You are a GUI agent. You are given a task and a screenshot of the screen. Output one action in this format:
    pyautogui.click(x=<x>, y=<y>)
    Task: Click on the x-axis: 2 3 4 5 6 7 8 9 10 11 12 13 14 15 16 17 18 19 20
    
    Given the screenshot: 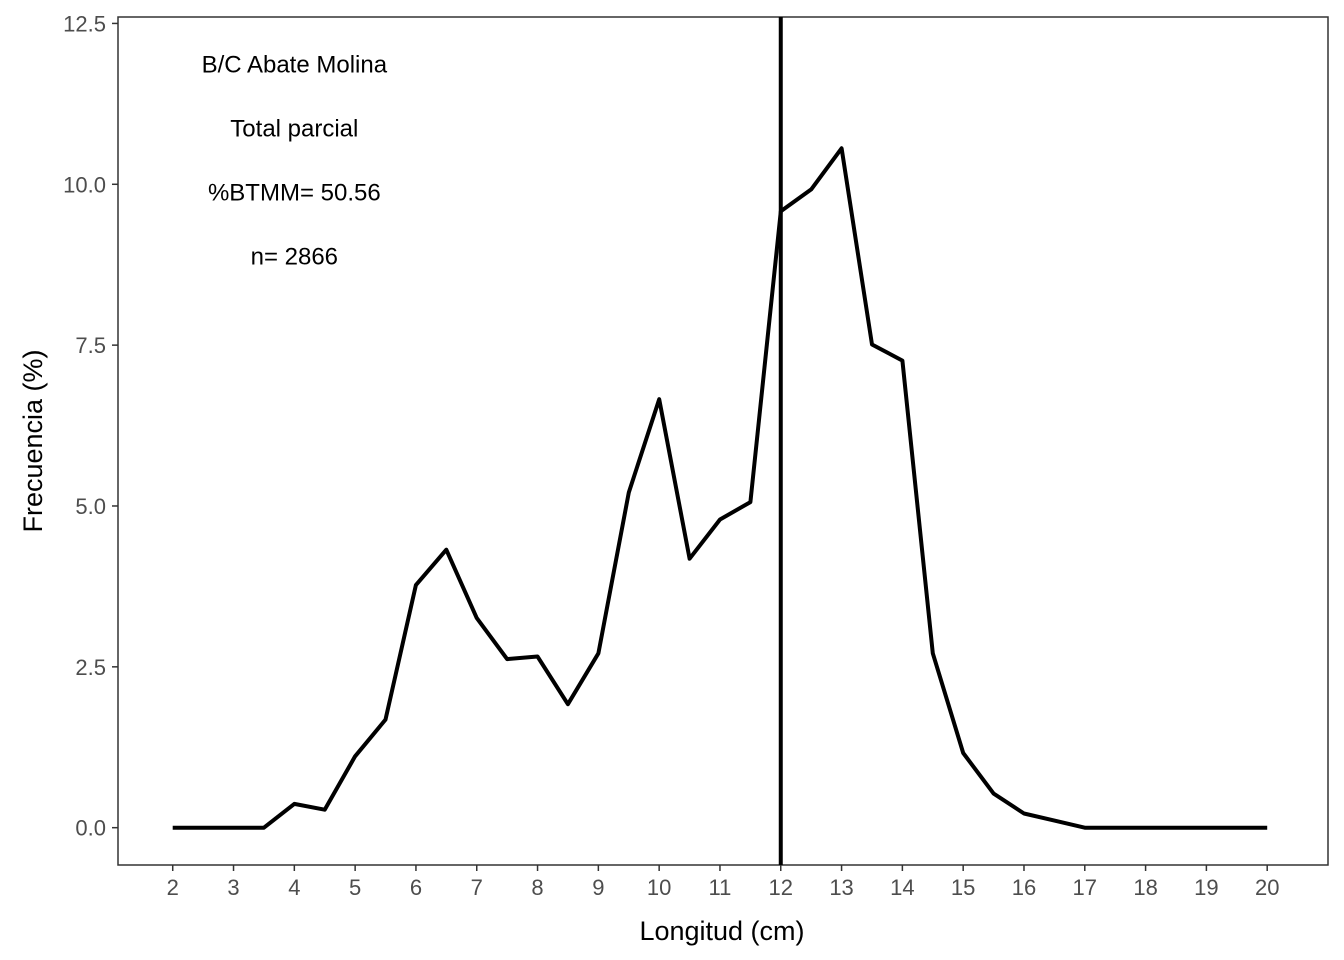 What is the action you would take?
    pyautogui.click(x=723, y=882)
    